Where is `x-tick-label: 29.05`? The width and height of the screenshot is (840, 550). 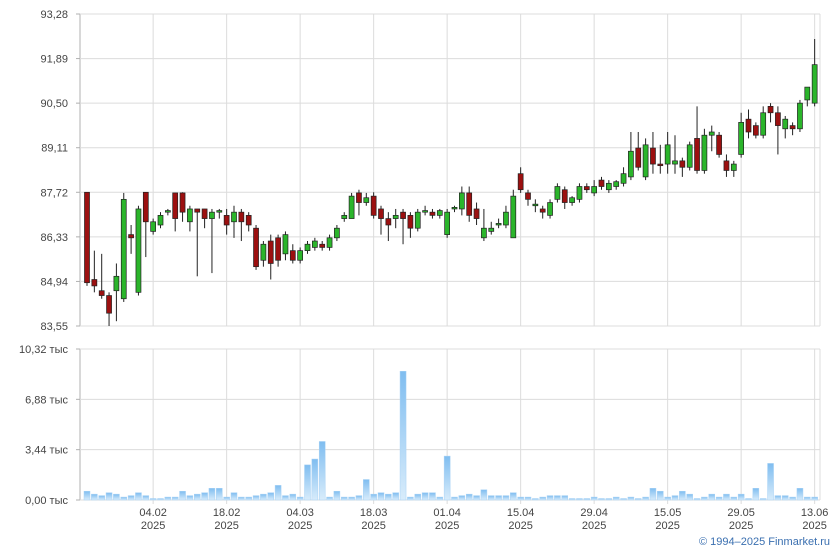 x-tick-label: 29.05 is located at coordinates (741, 513).